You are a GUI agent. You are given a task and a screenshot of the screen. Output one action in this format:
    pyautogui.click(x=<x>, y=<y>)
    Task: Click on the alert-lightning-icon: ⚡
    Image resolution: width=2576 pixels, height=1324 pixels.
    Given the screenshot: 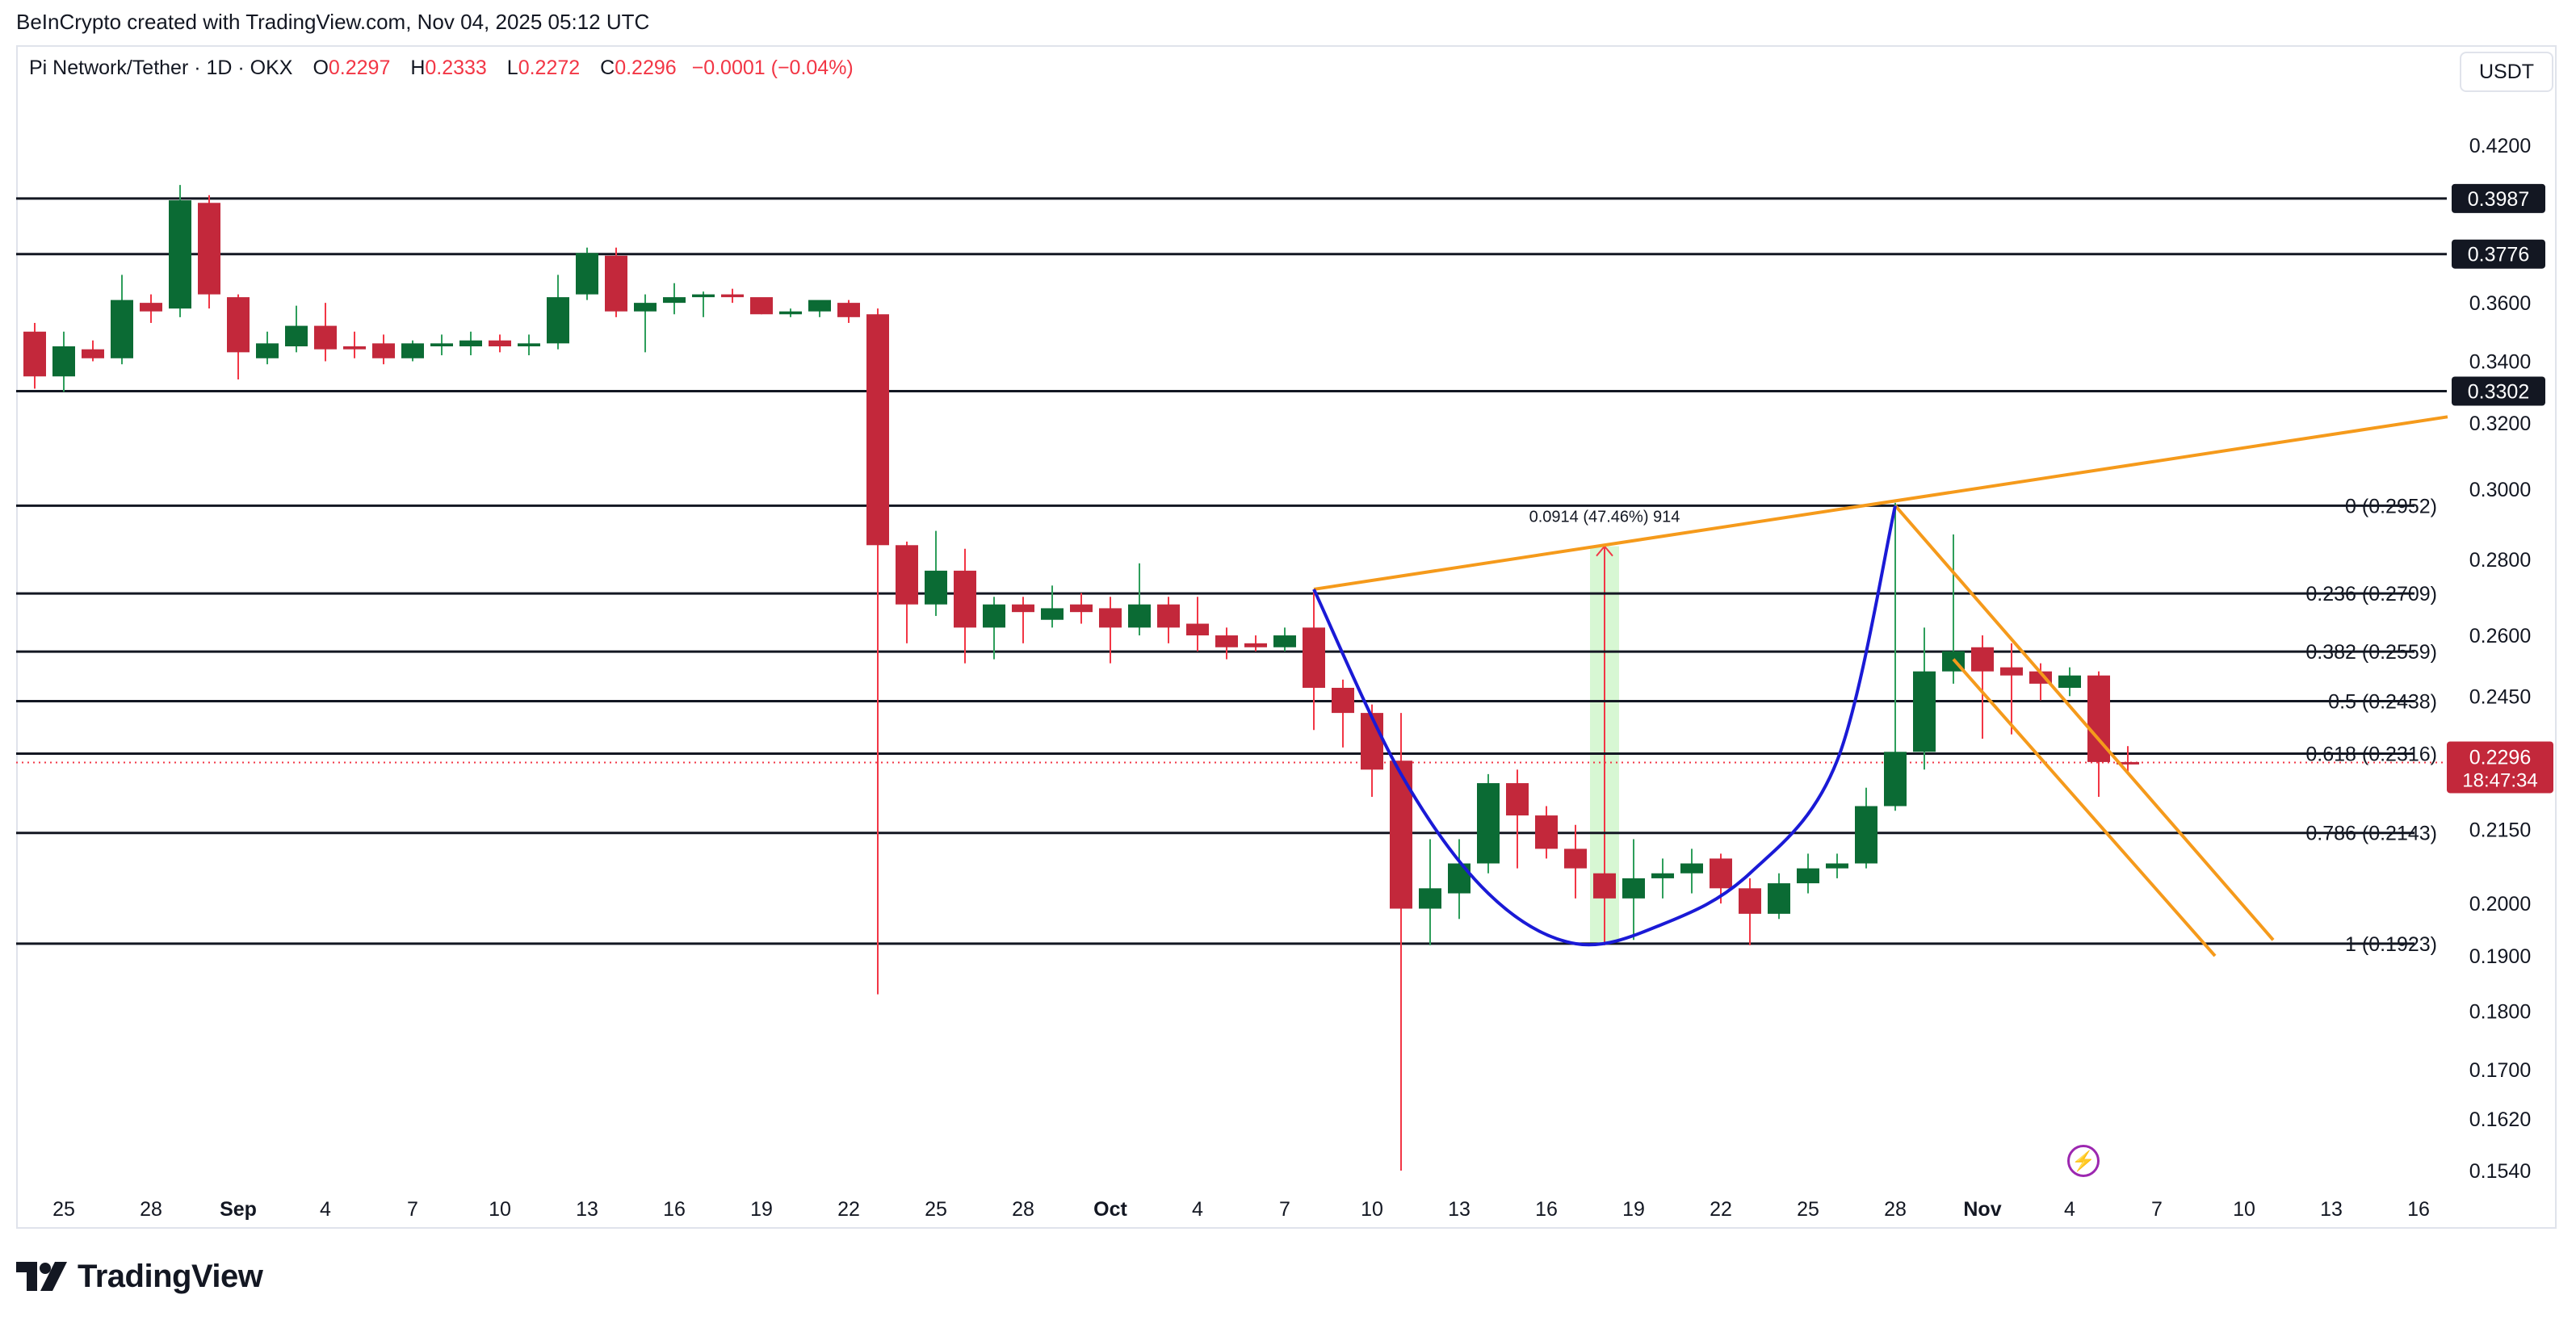 What is the action you would take?
    pyautogui.click(x=2083, y=1161)
    